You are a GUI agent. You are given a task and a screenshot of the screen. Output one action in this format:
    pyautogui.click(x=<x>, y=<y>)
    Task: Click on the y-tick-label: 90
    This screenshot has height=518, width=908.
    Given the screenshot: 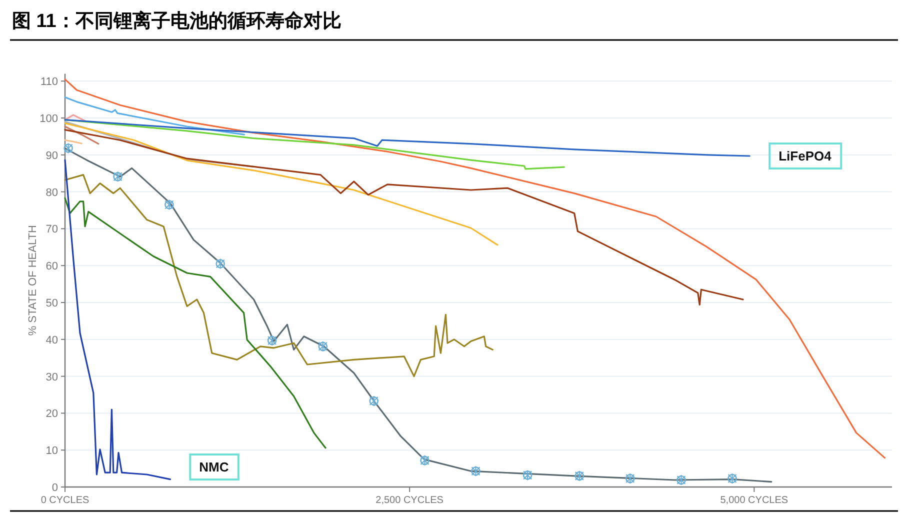 What is the action you would take?
    pyautogui.click(x=52, y=156)
    